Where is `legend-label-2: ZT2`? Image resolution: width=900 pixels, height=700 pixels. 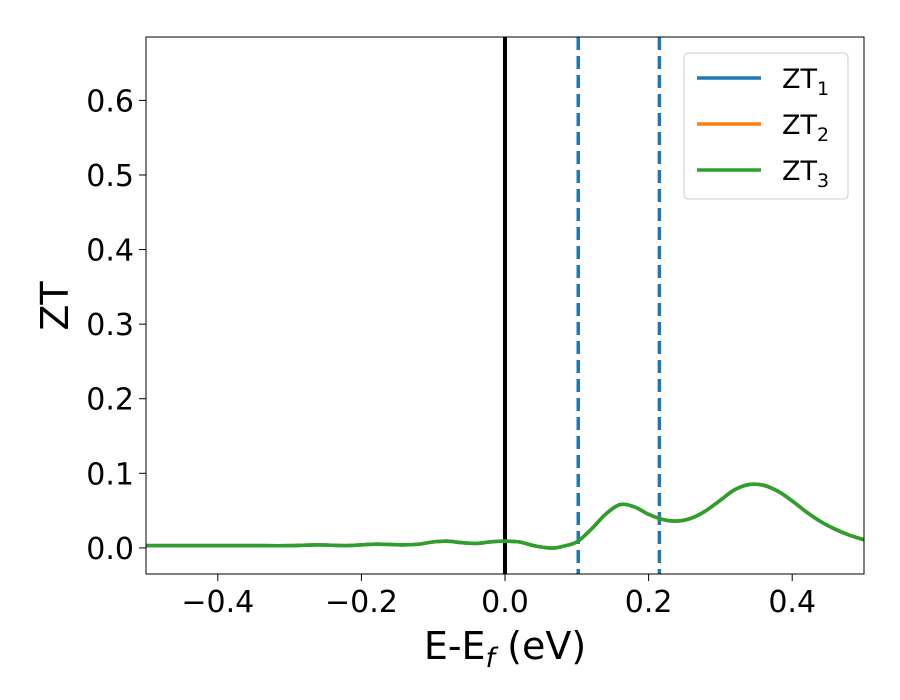
legend-label-2: ZT2 is located at coordinates (805, 128).